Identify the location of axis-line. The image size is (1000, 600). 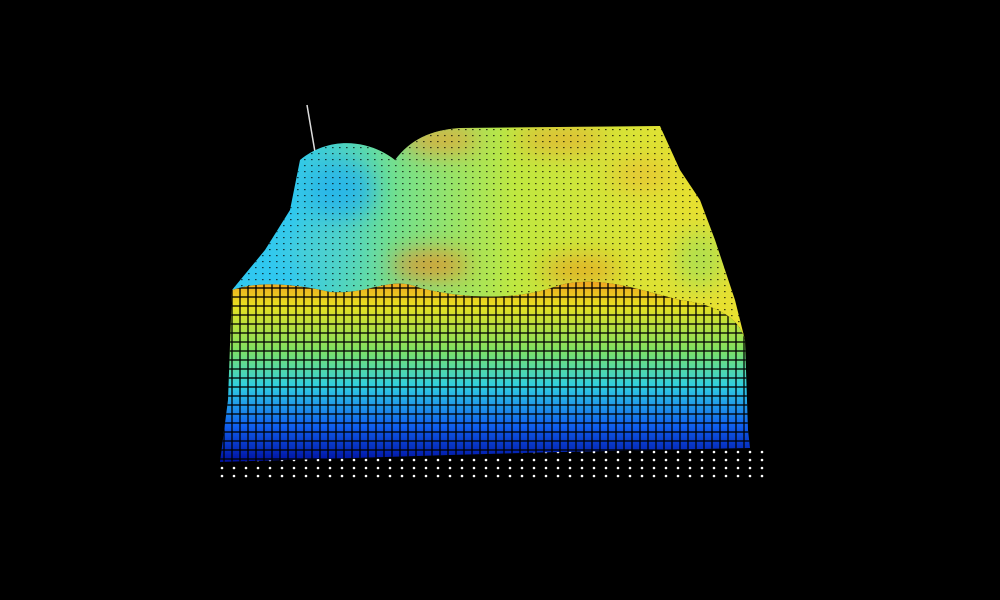
(311, 131).